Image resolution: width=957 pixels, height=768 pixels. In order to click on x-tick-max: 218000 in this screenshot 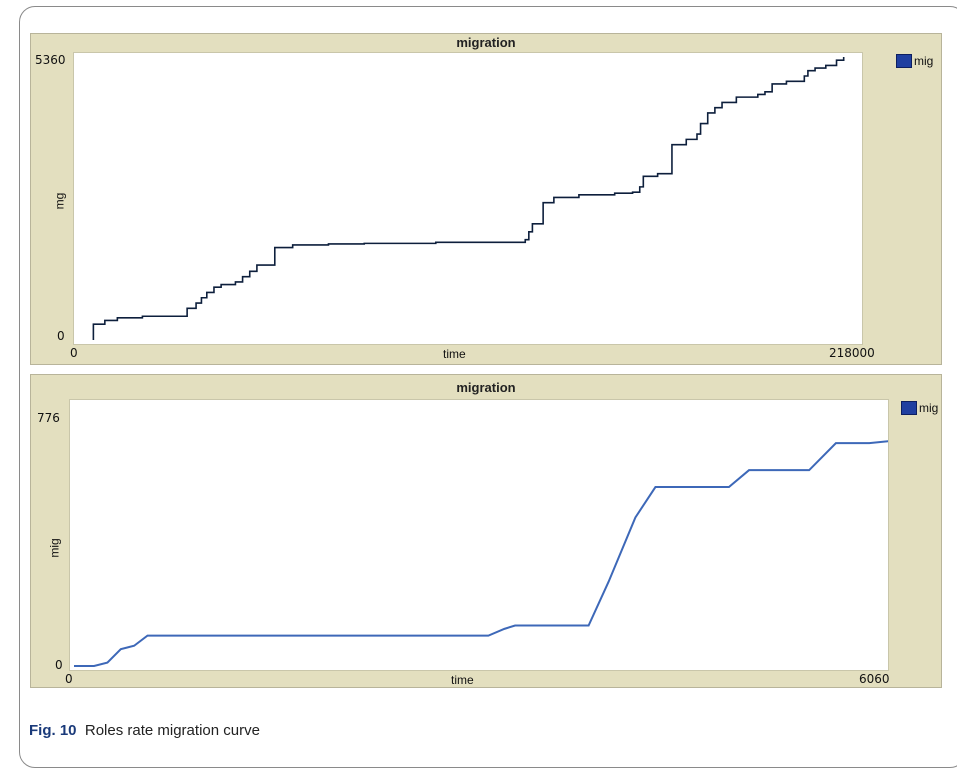, I will do `click(852, 353)`.